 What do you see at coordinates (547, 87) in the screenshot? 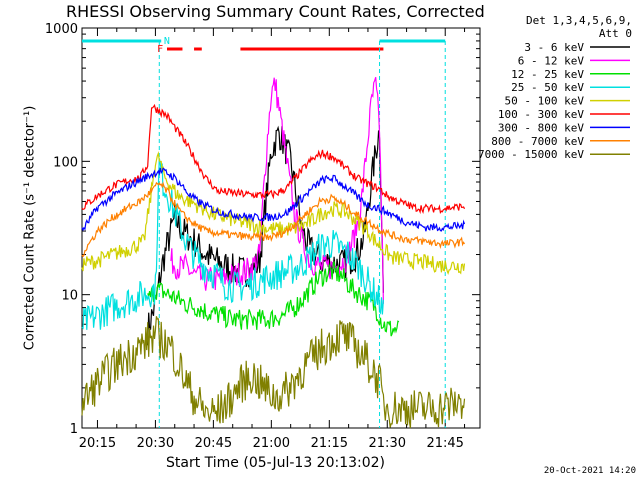
I see `legend-label: 25 - 50 keV` at bounding box center [547, 87].